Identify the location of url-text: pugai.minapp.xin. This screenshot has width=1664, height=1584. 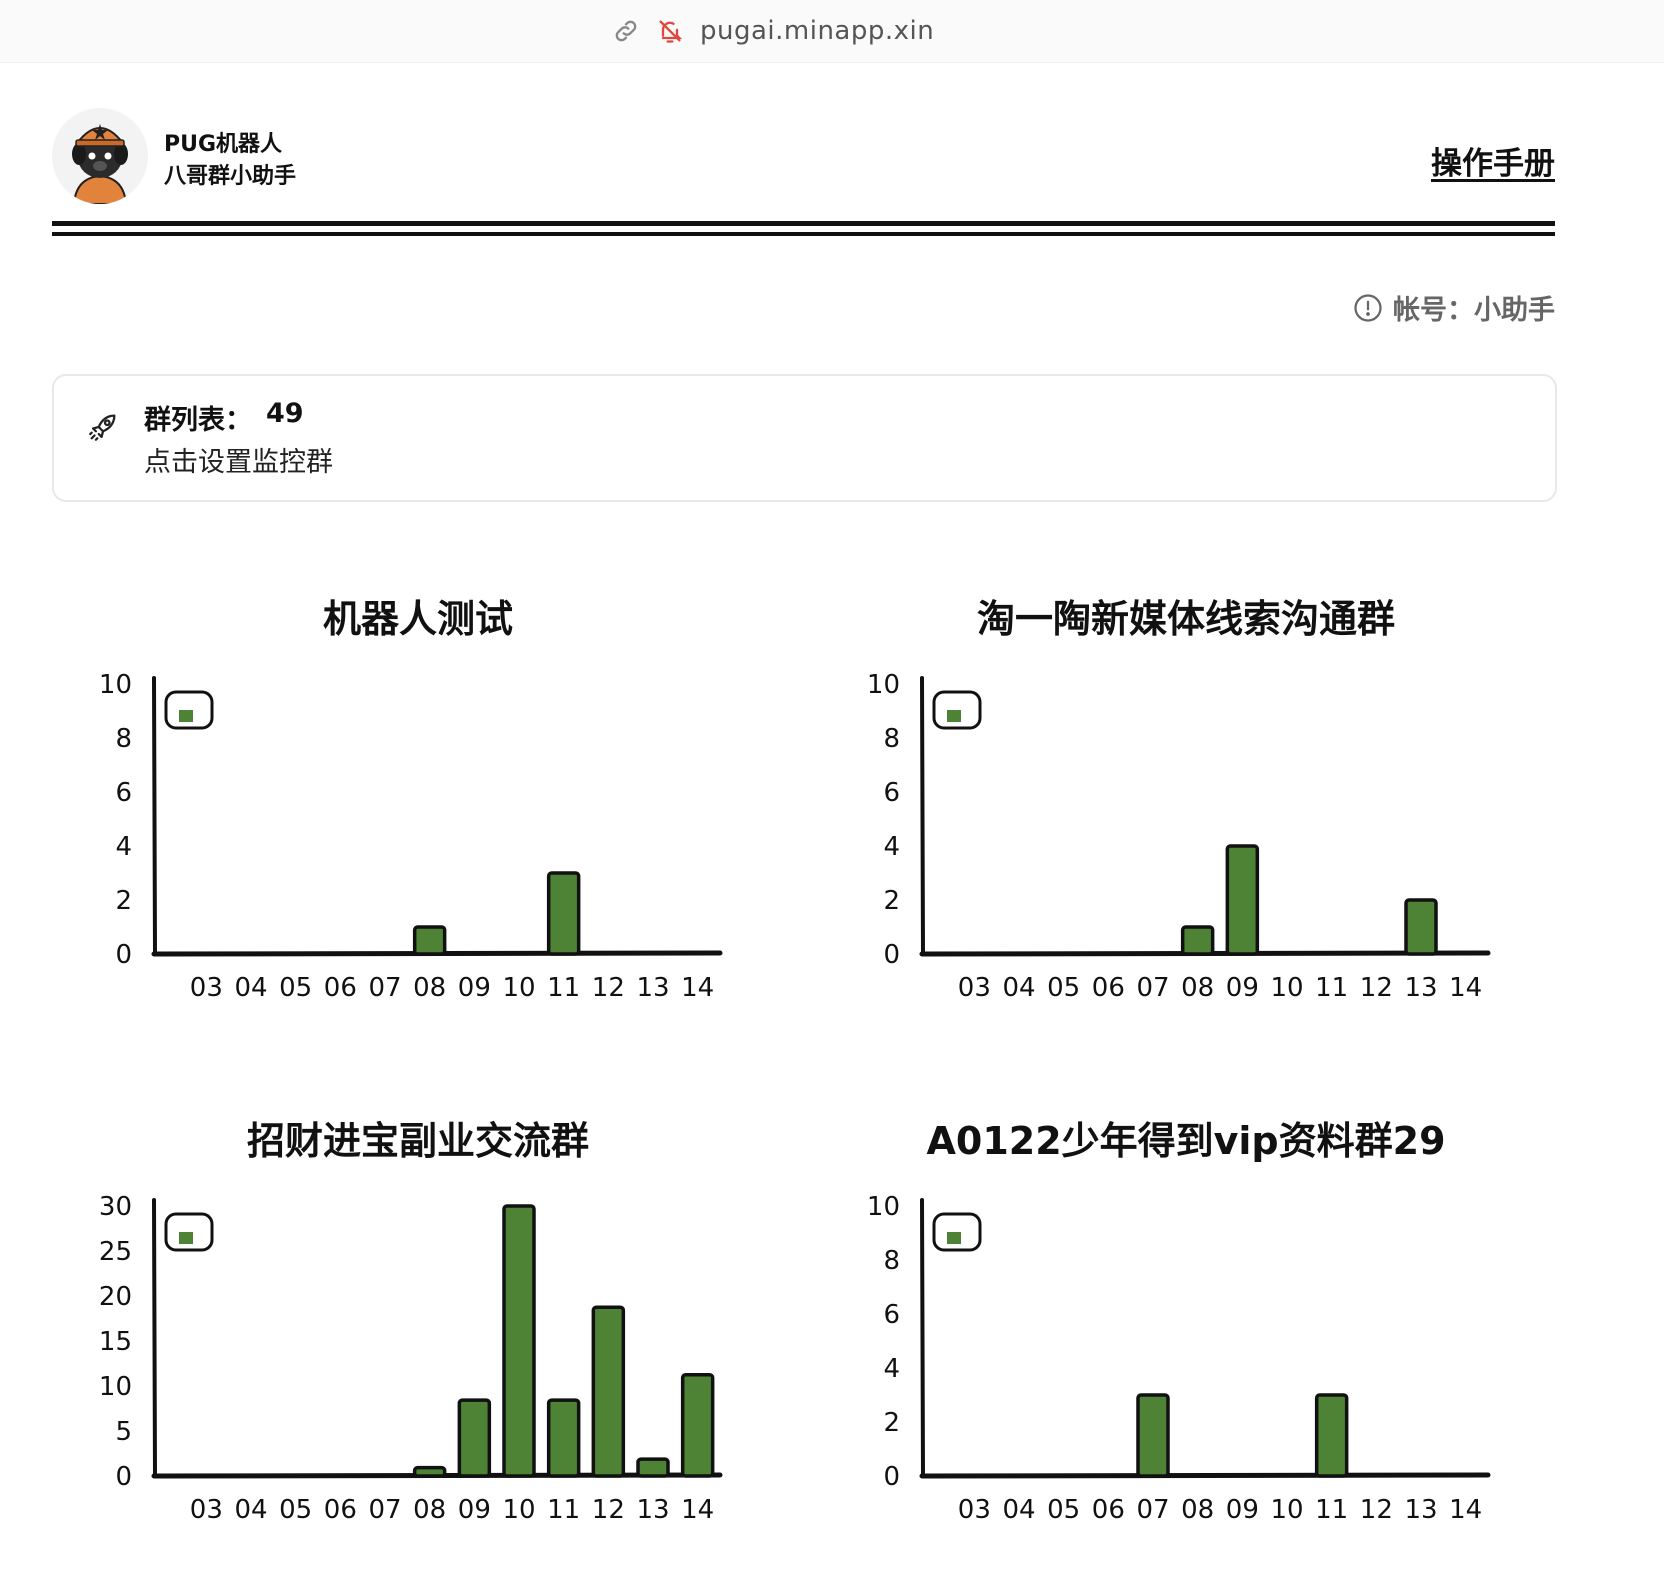
(817, 31).